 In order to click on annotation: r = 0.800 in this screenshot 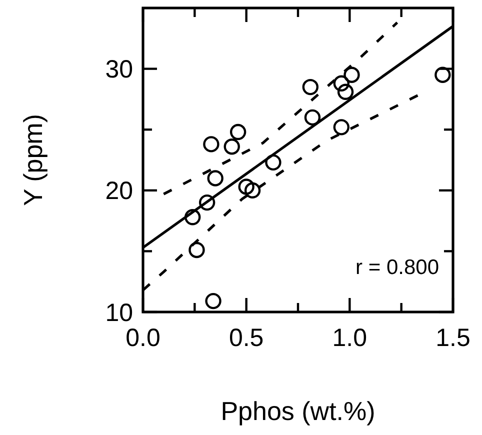, I will do `click(397, 267)`.